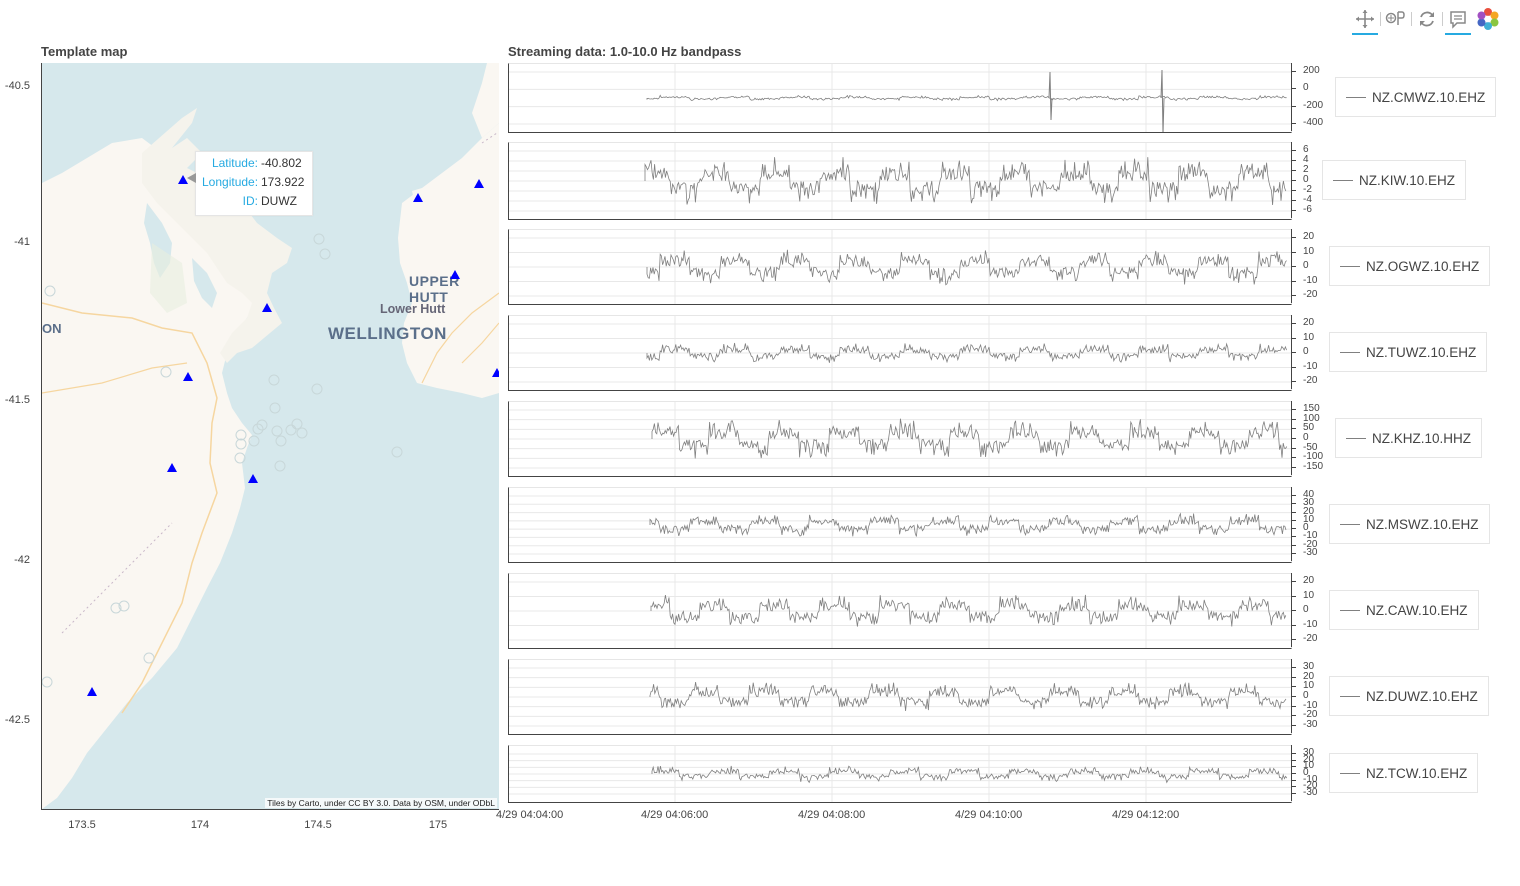  Describe the element at coordinates (675, 815) in the screenshot. I see `time-axis-label: 4/29 04:06:00` at that location.